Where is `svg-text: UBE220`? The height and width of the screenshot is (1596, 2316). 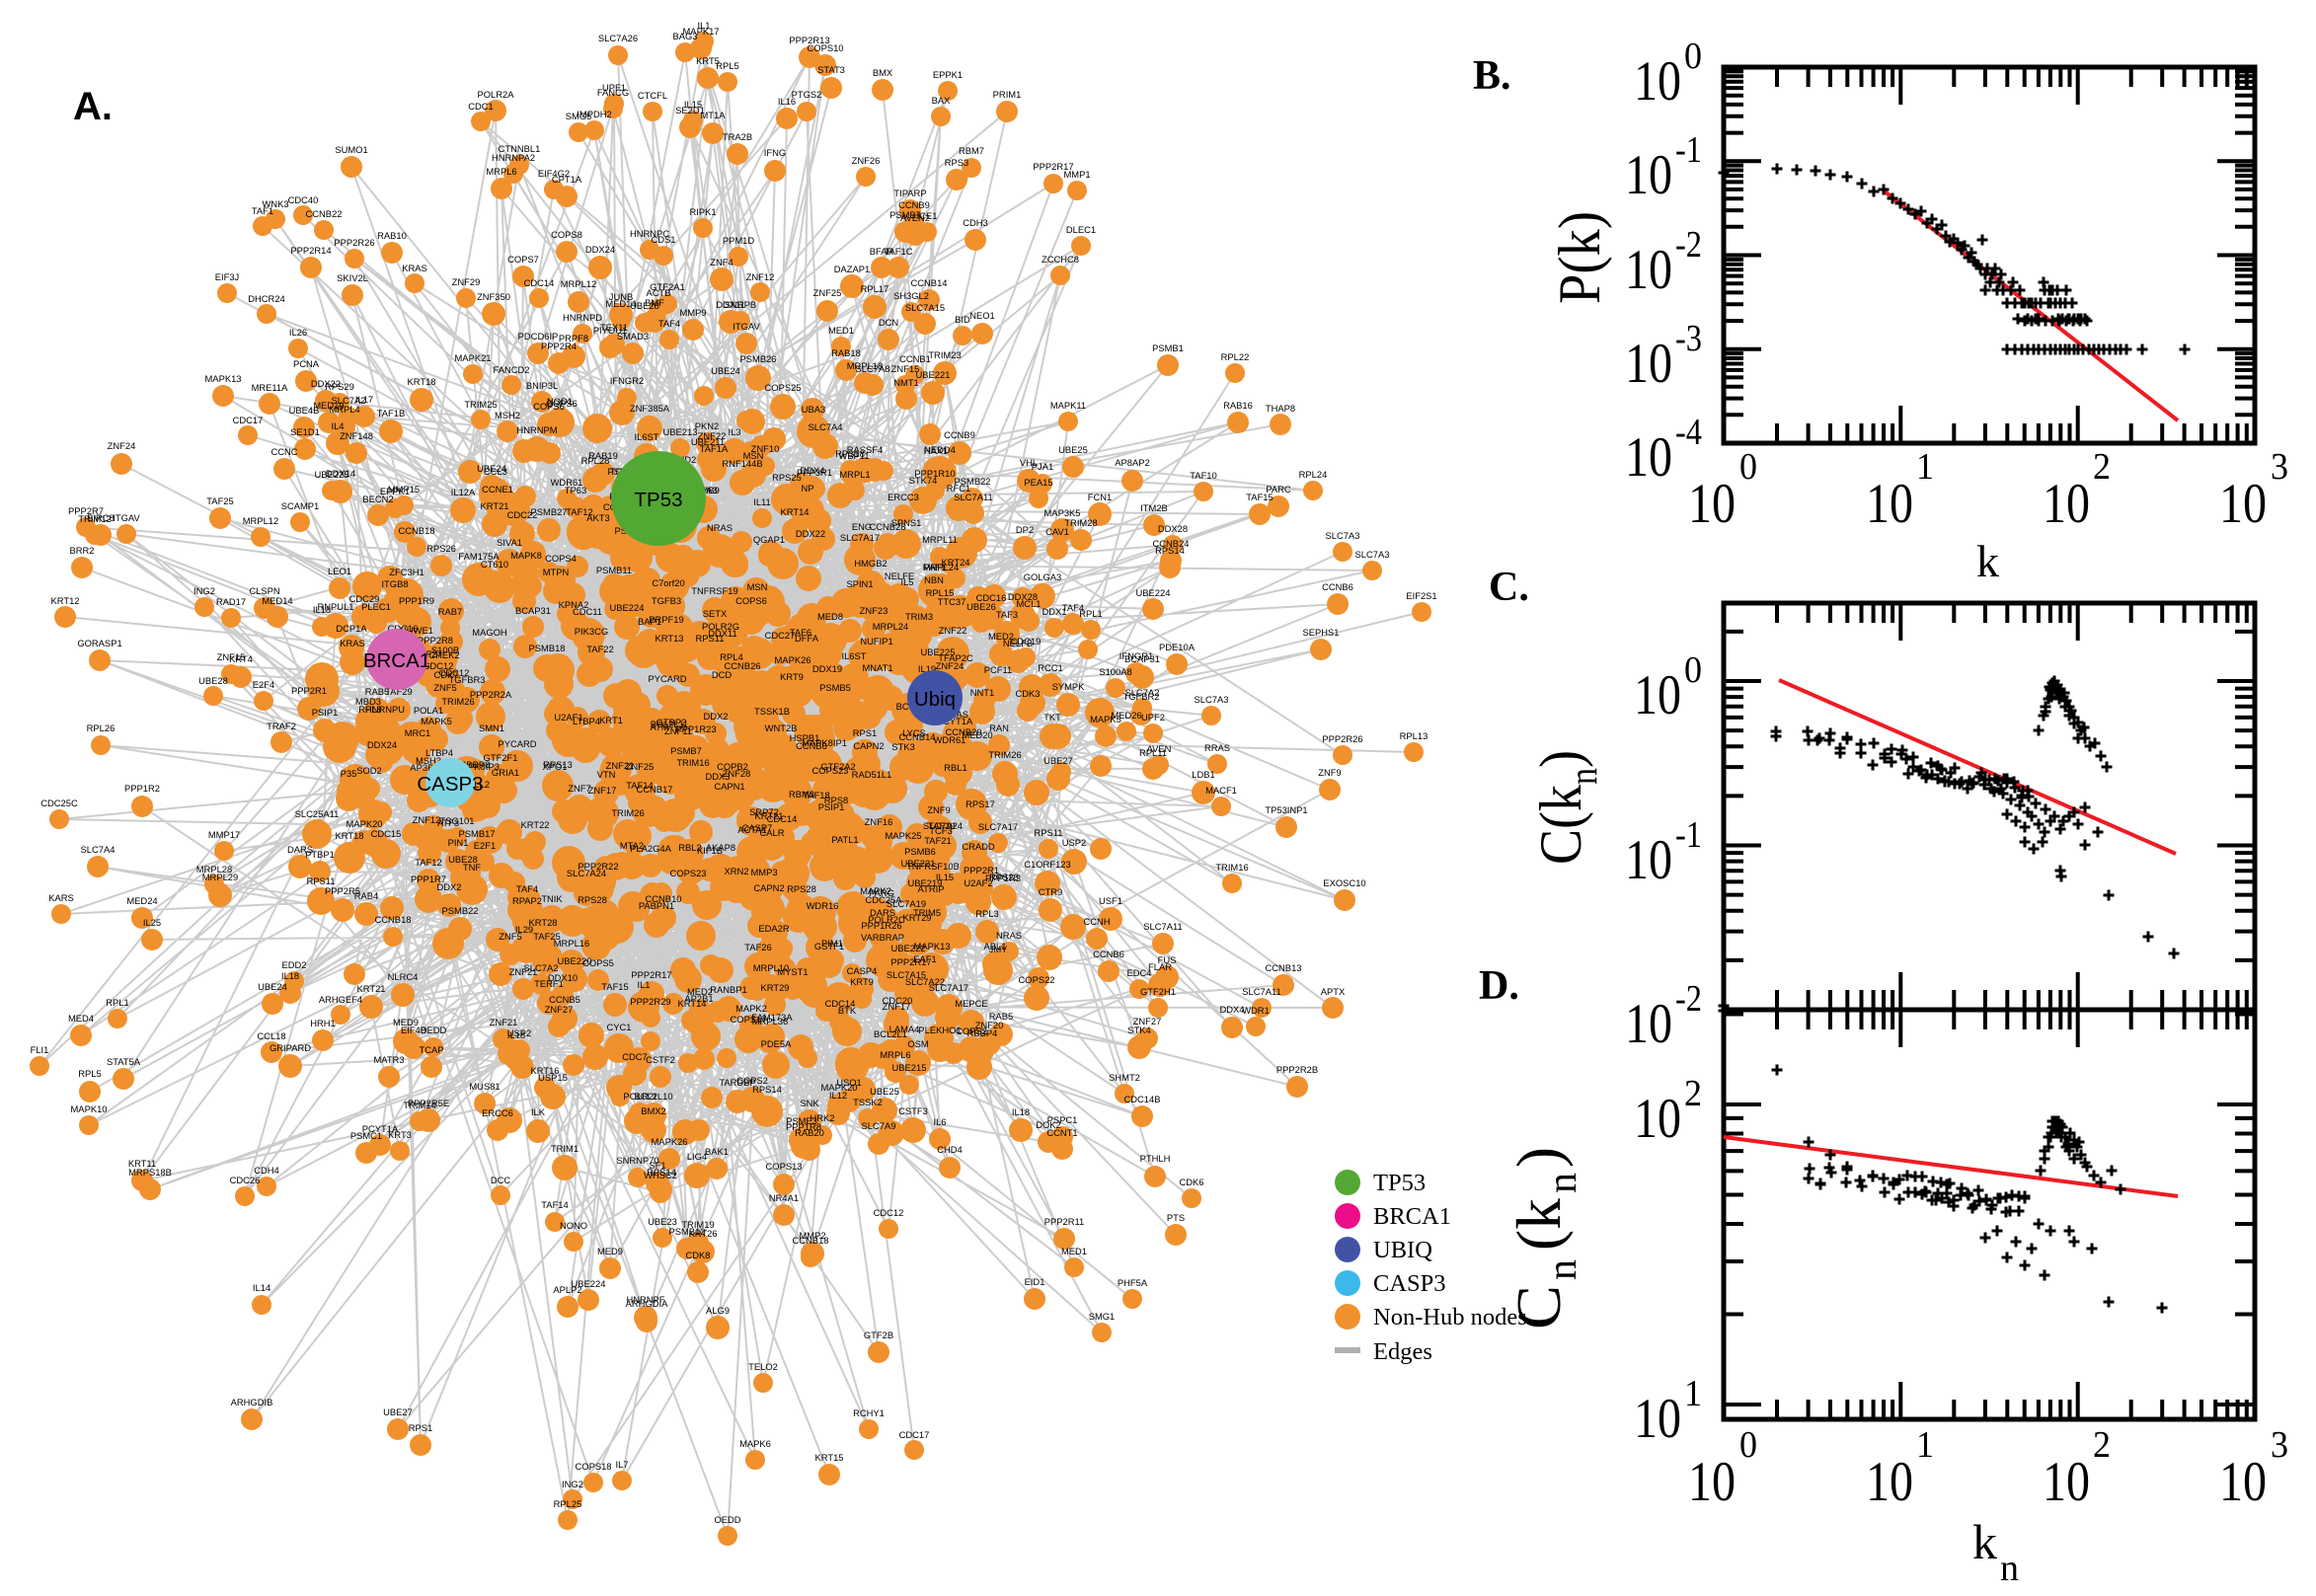 svg-text: UBE220 is located at coordinates (575, 960).